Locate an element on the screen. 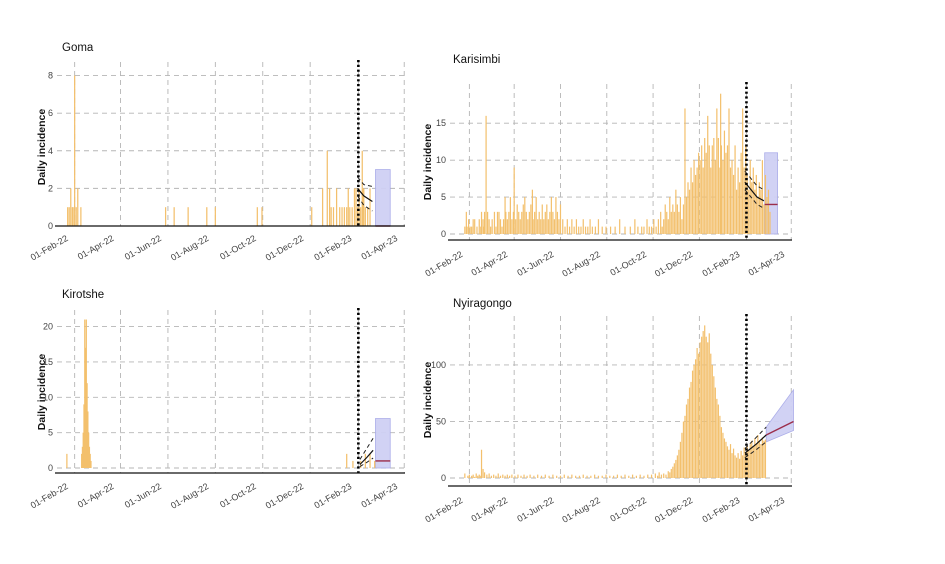 This screenshot has height=564, width=945. x-tick-label: 01-Apr-23 is located at coordinates (767, 263).